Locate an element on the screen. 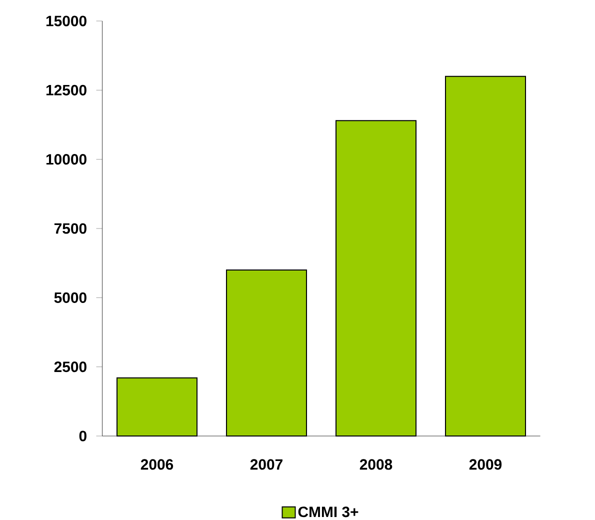 This screenshot has height=520, width=595. x-tick-label: 2007 is located at coordinates (266, 464).